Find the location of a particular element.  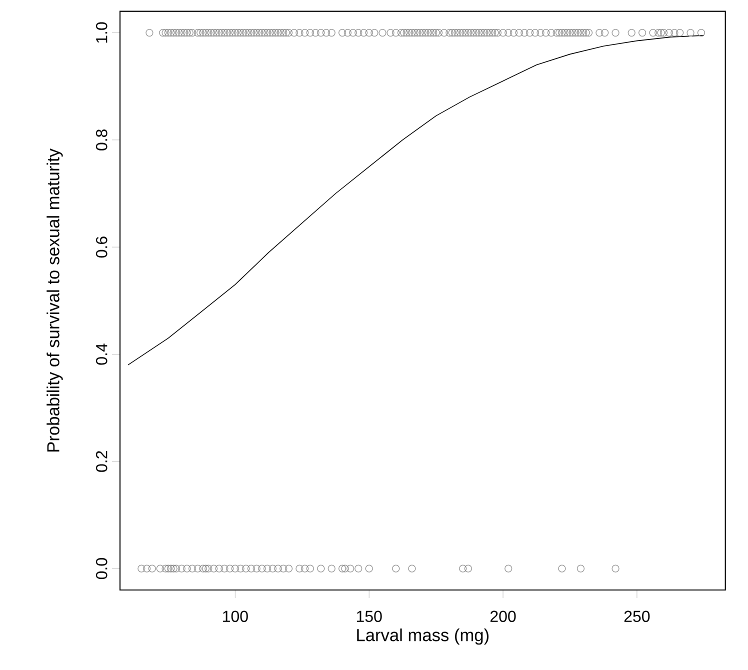

x-tick-label: 150 is located at coordinates (369, 616).